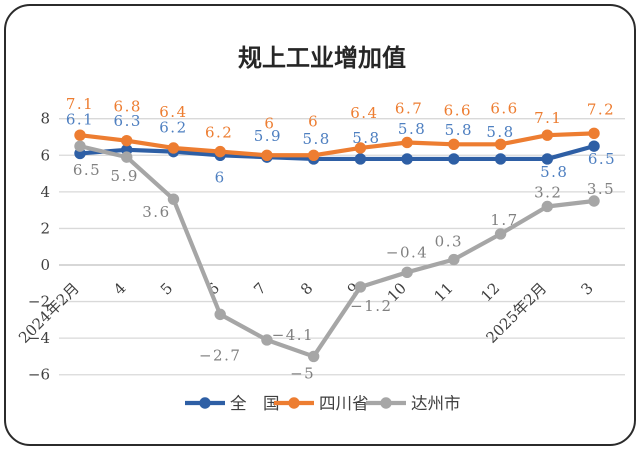 This screenshot has width=640, height=450. Describe the element at coordinates (306, 288) in the screenshot. I see `x-tick-label: 8` at that location.